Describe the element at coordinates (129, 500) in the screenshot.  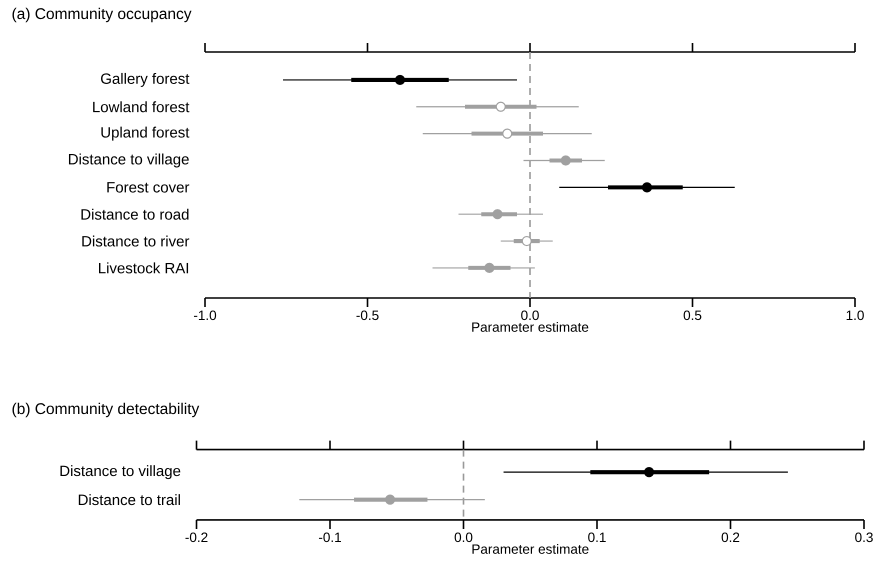
I see `y-tick-label: Distance to trail` at that location.